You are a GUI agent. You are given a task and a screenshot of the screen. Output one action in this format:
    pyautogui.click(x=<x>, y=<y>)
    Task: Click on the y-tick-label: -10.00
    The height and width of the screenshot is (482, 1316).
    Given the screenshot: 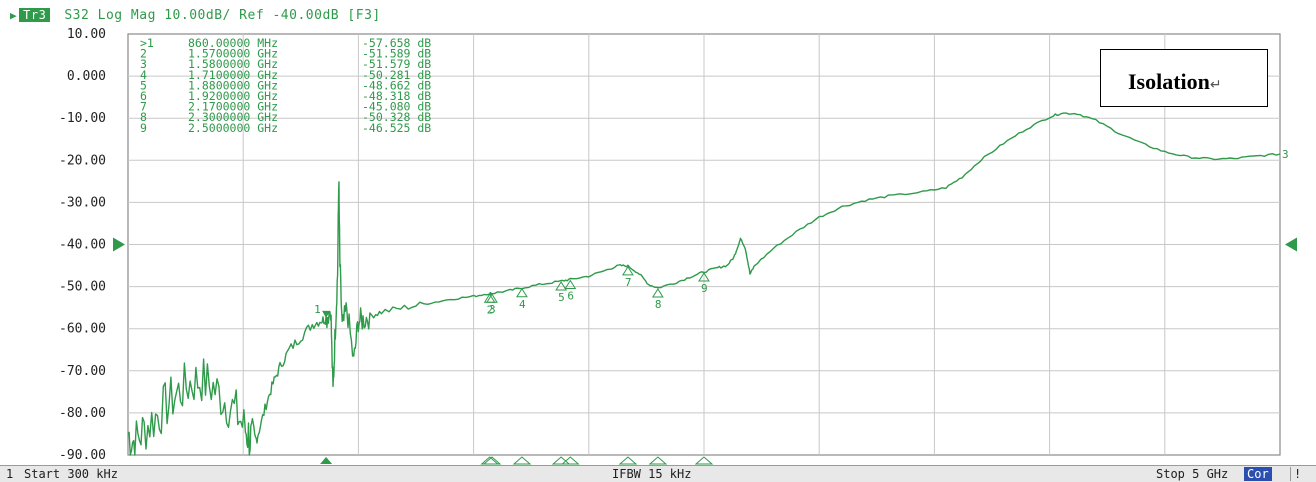 What is the action you would take?
    pyautogui.click(x=82, y=118)
    